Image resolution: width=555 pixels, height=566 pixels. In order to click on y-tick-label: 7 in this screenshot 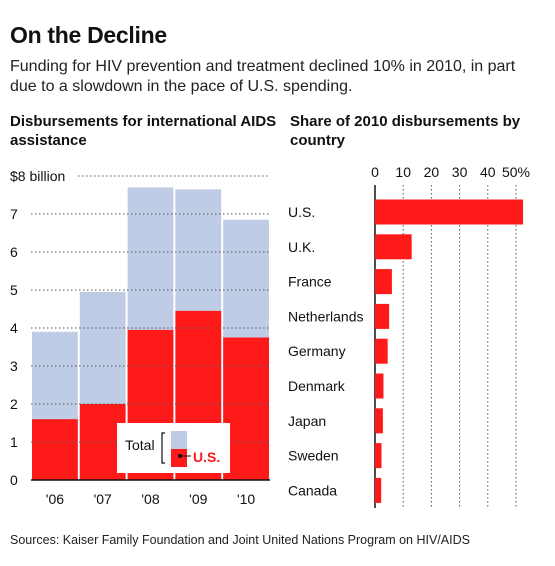, I will do `click(14, 214)`.